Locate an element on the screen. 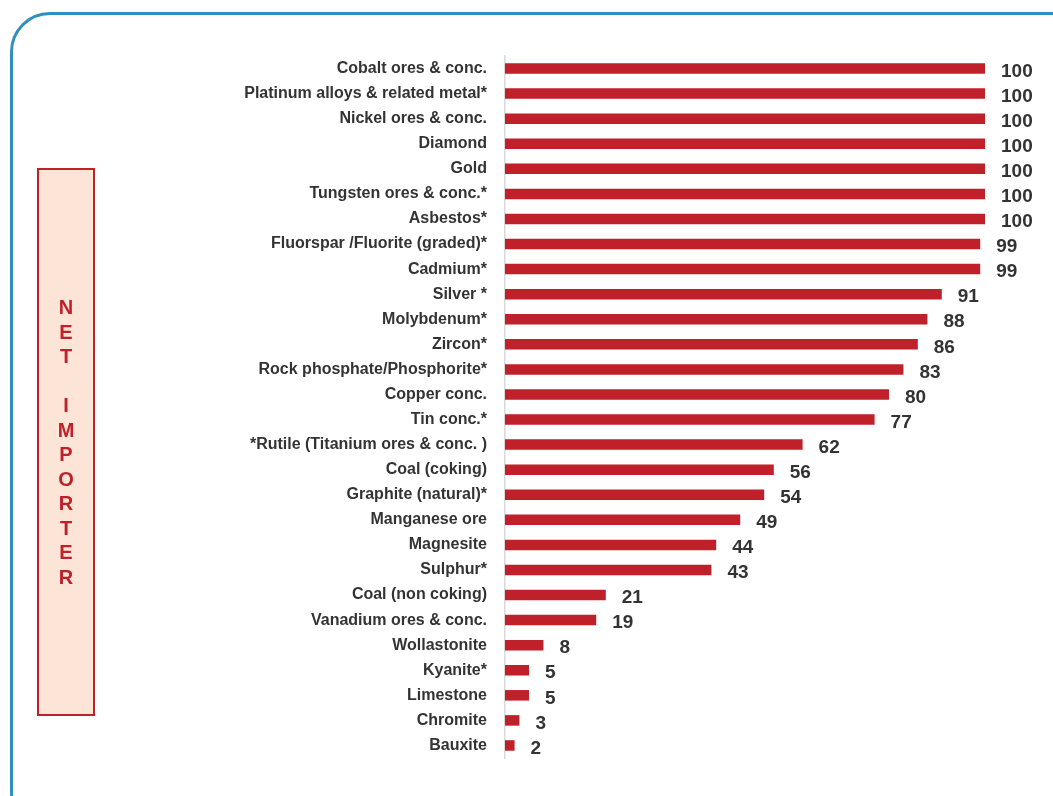  data-label: 8 is located at coordinates (564, 647).